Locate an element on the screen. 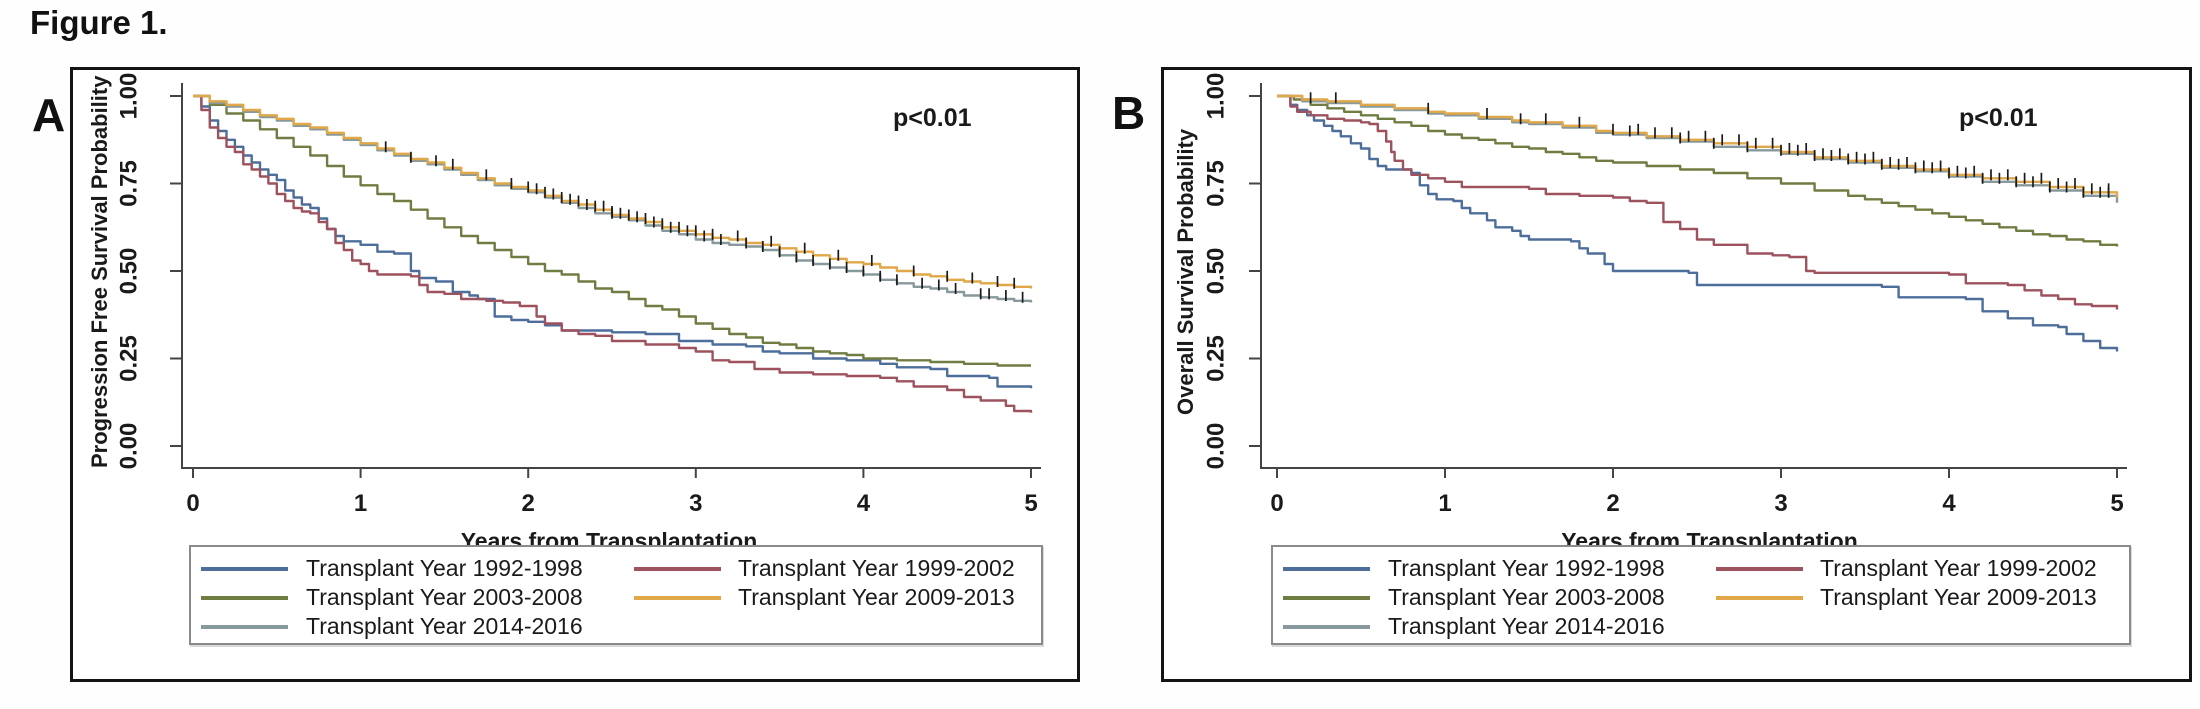 This screenshot has width=2200, height=709. y-axis-title-a: Progression Free Survival Probability is located at coordinates (99, 272).